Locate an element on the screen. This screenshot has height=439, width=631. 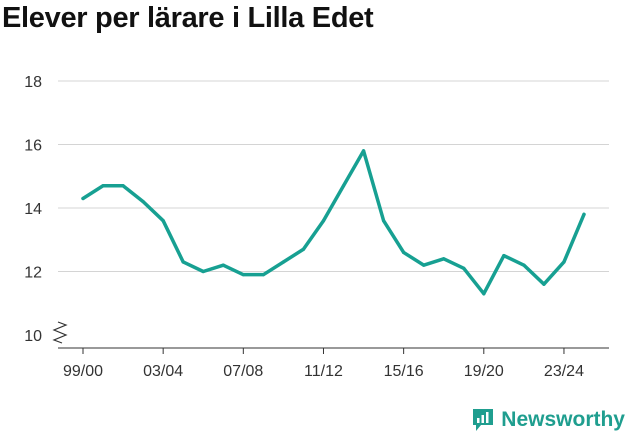
x-tick-label: 03/04 is located at coordinates (163, 371).